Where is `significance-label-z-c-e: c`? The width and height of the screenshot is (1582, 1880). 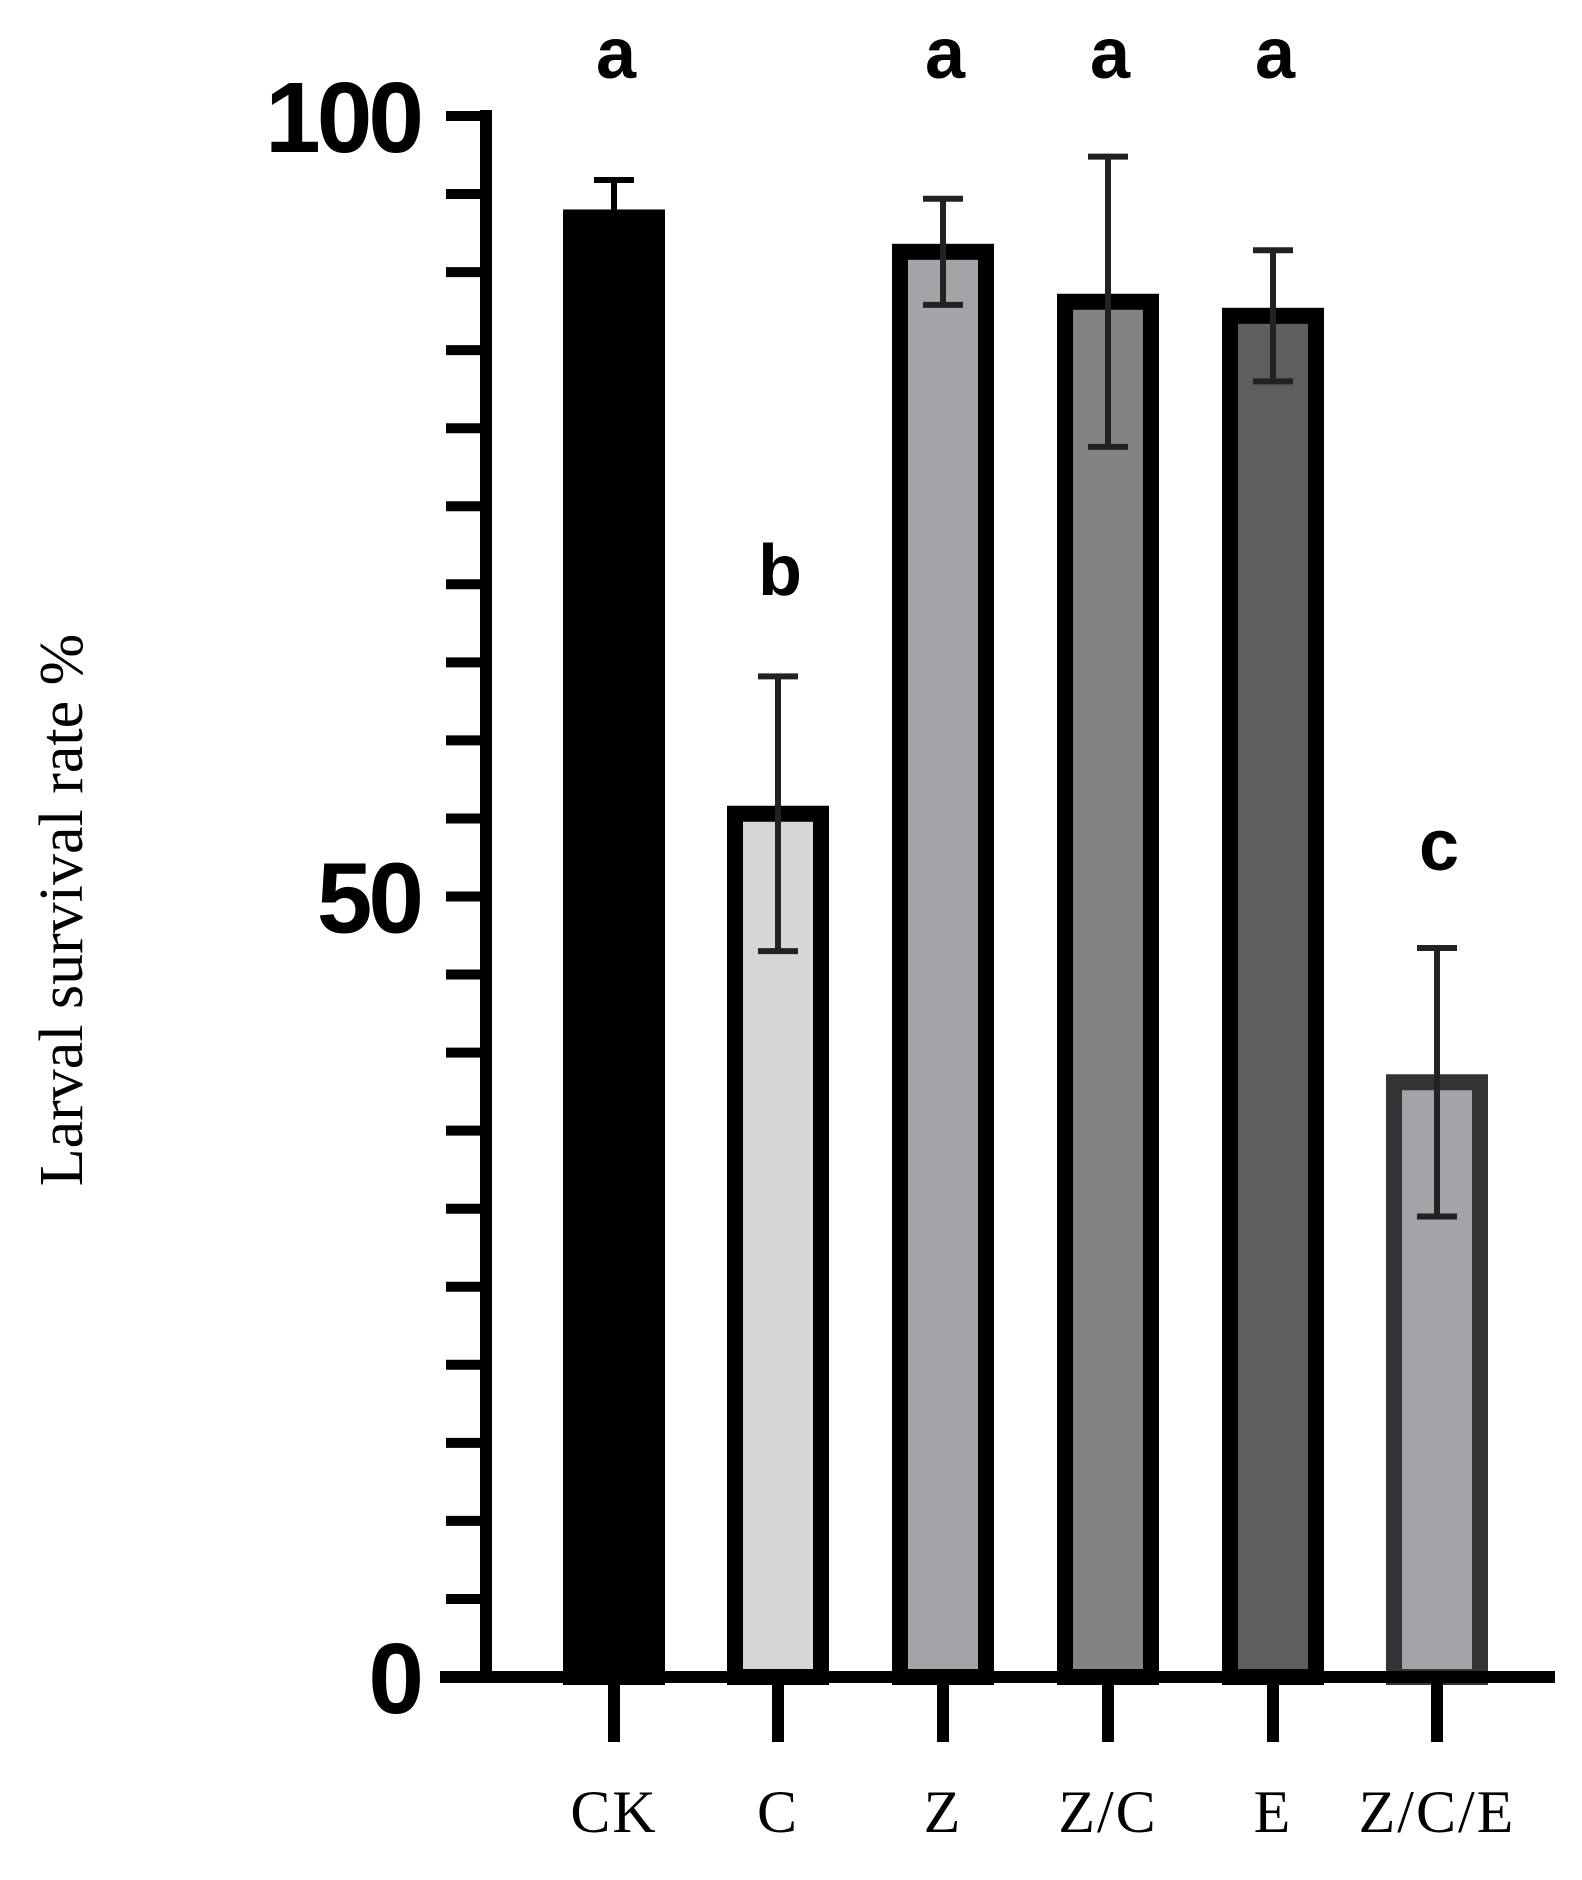 significance-label-z-c-e: c is located at coordinates (1439, 846).